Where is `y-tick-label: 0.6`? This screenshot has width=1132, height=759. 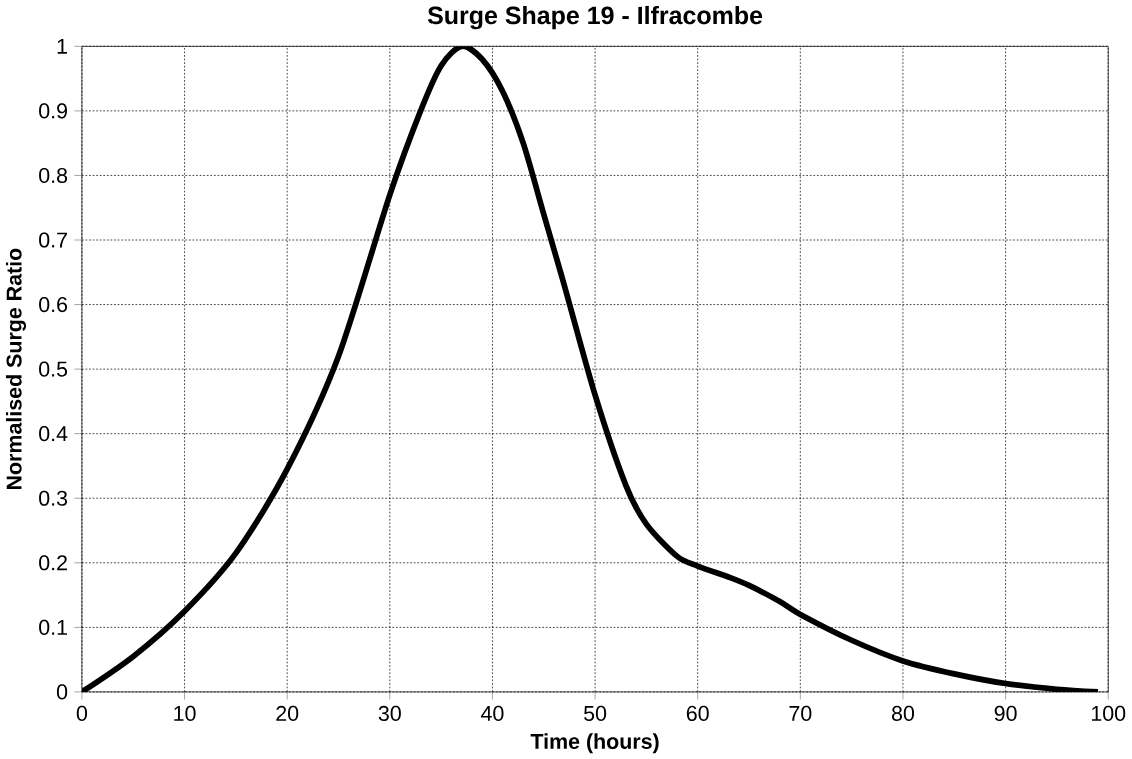 y-tick-label: 0.6 is located at coordinates (53, 304).